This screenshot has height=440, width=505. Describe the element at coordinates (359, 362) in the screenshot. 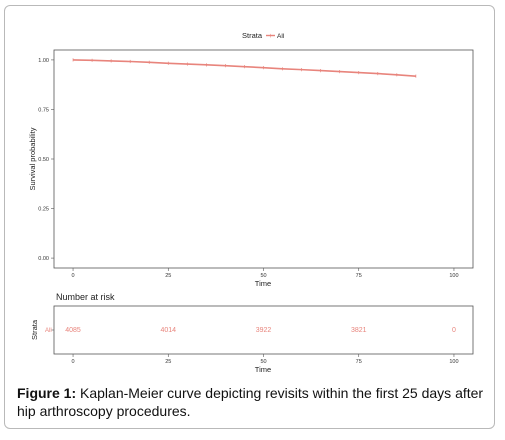

I see `risk-x-tick-label: 75` at that location.